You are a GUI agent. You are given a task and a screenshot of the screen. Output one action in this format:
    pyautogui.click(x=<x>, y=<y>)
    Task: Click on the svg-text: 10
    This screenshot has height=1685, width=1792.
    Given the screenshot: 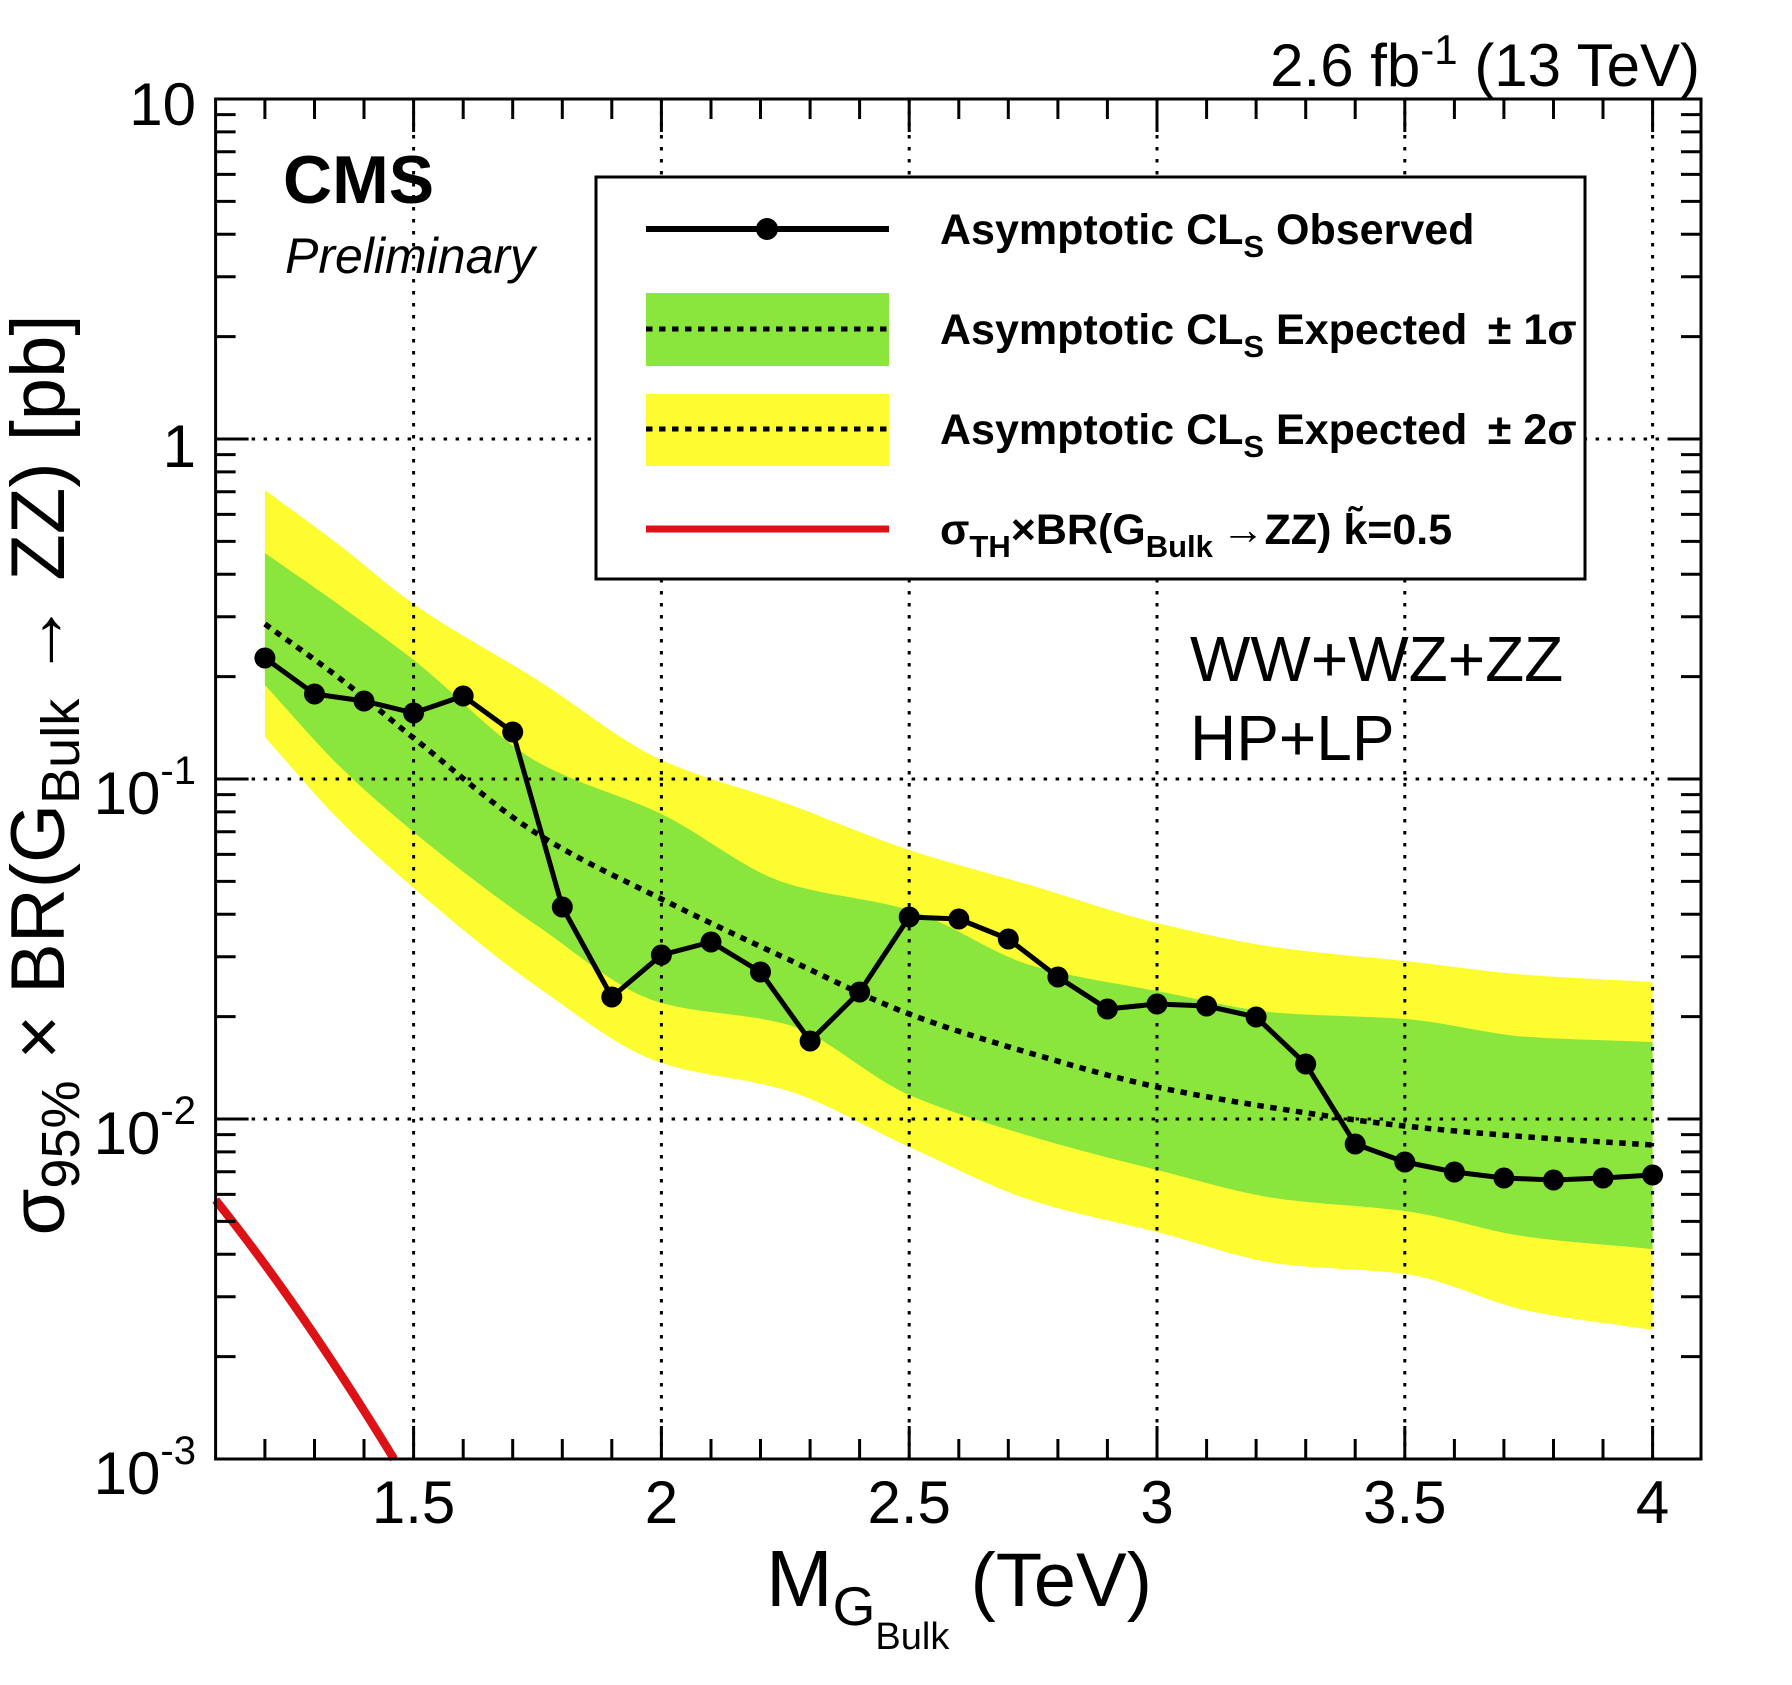 What is the action you would take?
    pyautogui.click(x=162, y=104)
    